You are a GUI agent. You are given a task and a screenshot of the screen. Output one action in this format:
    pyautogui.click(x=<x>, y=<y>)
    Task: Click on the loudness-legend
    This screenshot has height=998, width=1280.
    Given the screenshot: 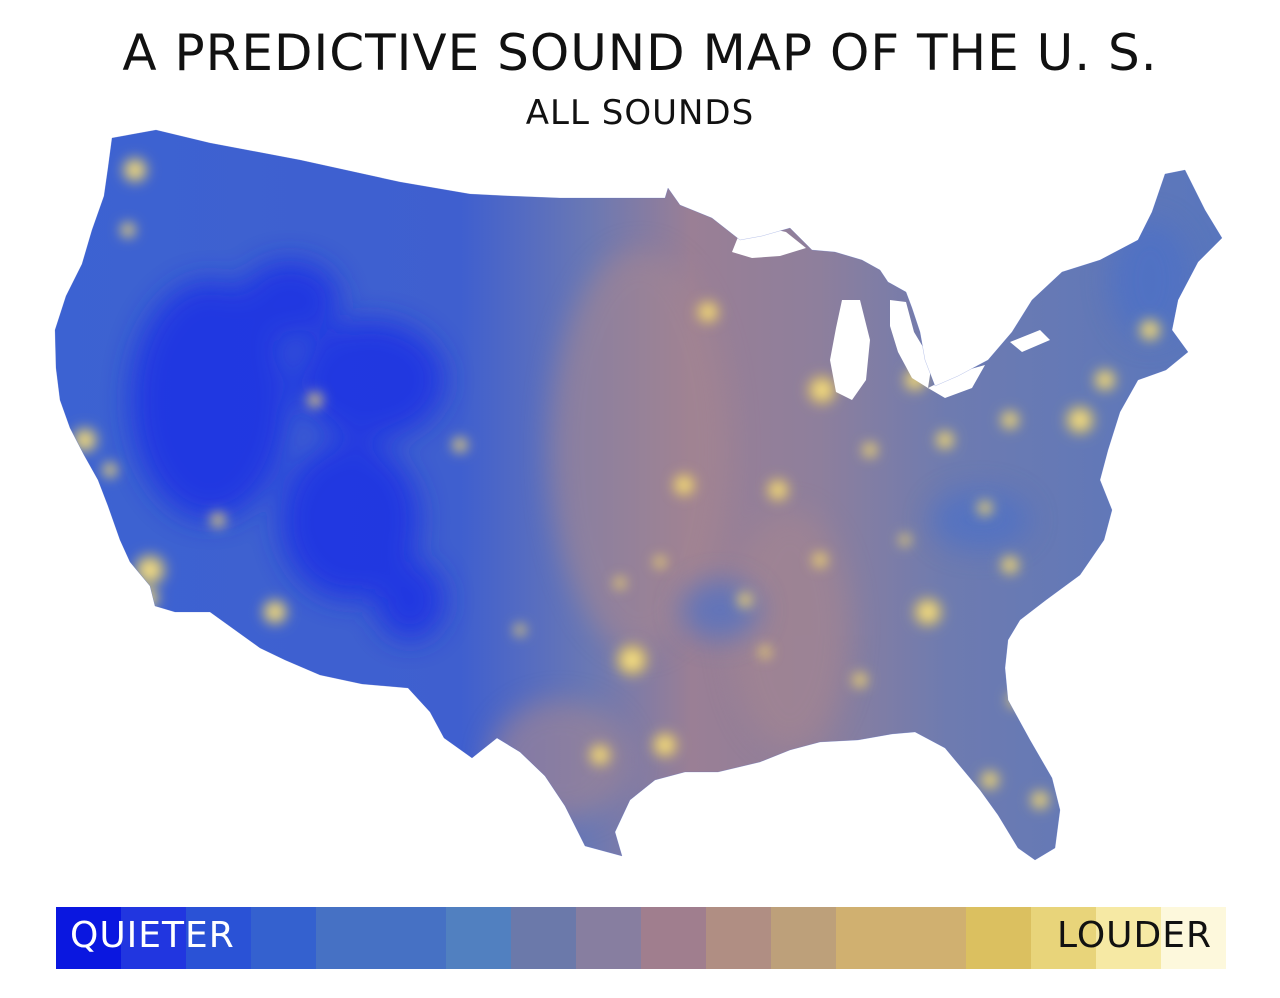 What is the action you would take?
    pyautogui.click(x=641, y=938)
    